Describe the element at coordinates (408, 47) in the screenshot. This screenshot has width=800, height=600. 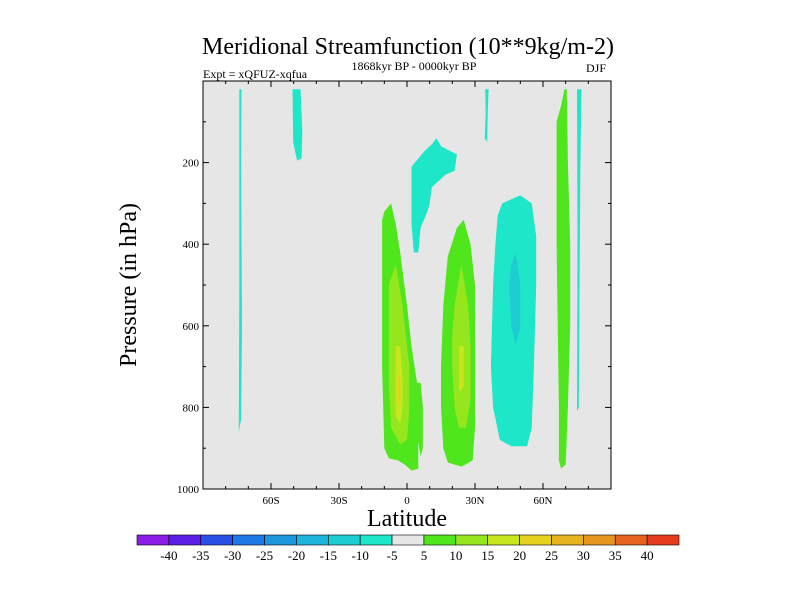
I see `chart-title: Meridional Streamfunction (10**9kg/m-2)` at that location.